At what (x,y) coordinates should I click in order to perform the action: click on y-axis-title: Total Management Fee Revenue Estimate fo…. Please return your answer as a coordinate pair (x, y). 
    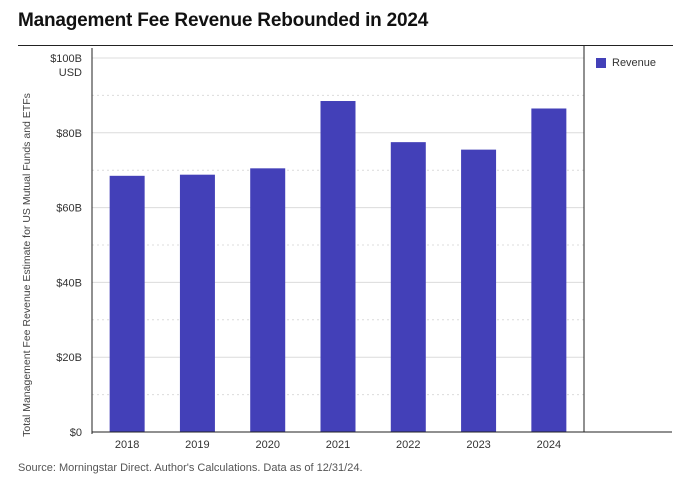
    Looking at the image, I should click on (27, 265).